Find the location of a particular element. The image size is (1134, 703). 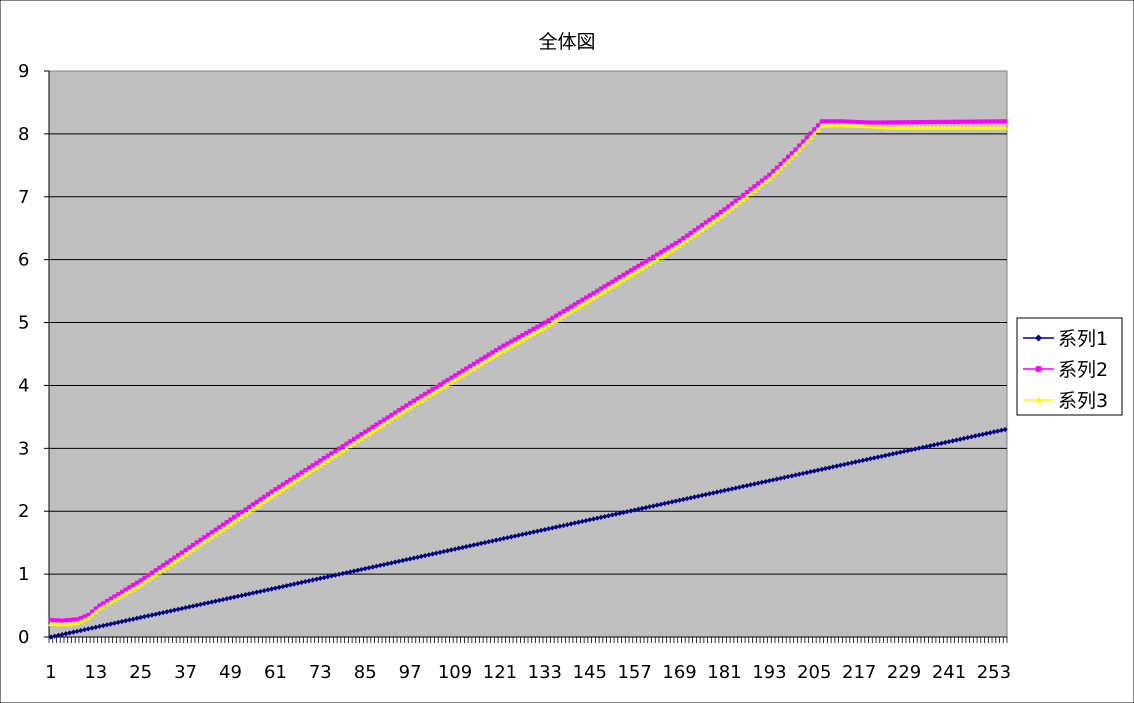

x-tick-label: 241 is located at coordinates (949, 672).